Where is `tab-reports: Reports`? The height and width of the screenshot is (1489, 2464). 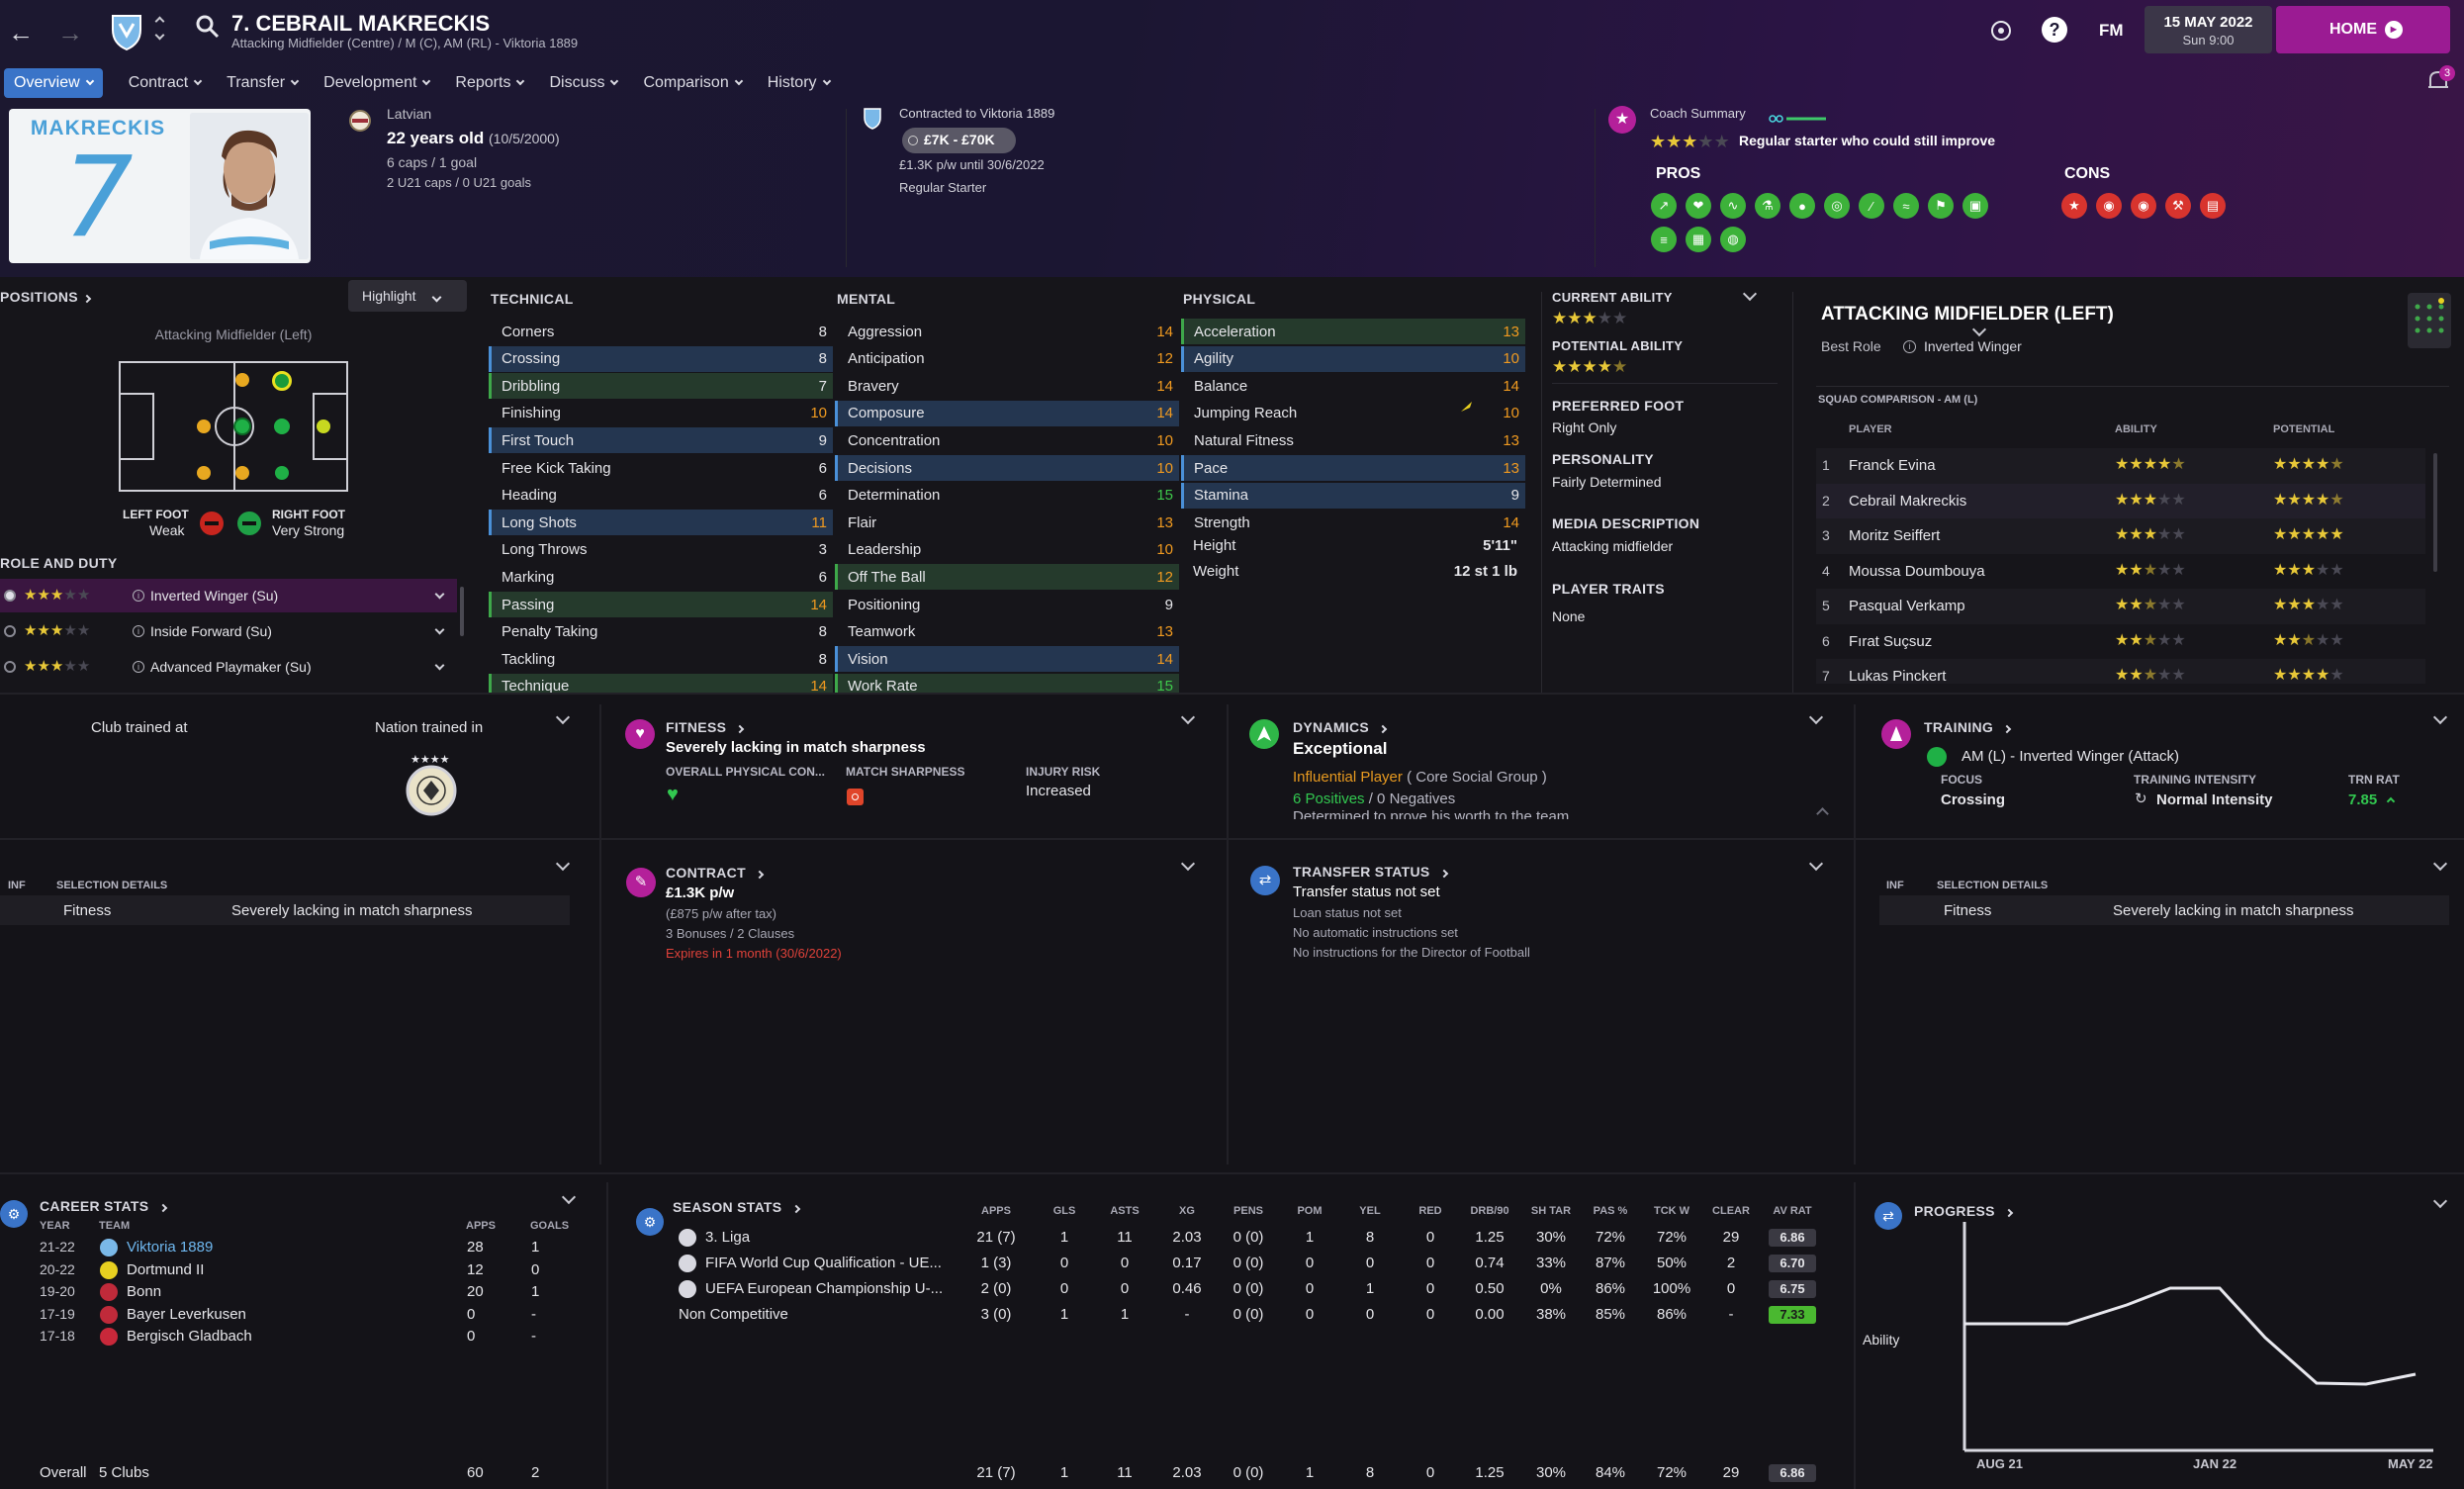
tab-reports: Reports is located at coordinates (490, 83).